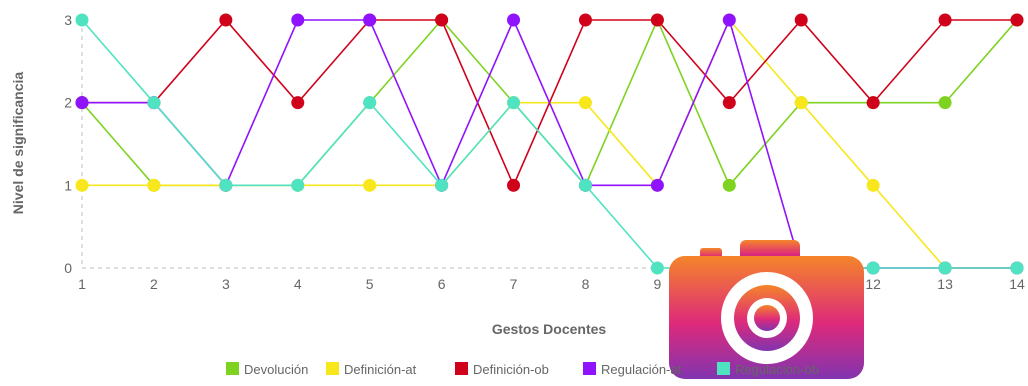  Describe the element at coordinates (370, 284) in the screenshot. I see `x-tick-label: 5` at that location.